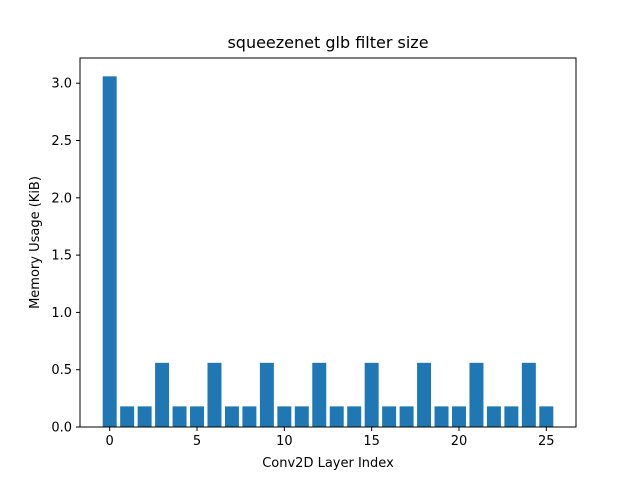 This screenshot has height=480, width=640. What do you see at coordinates (371, 441) in the screenshot?
I see `x-tick-label: 15` at bounding box center [371, 441].